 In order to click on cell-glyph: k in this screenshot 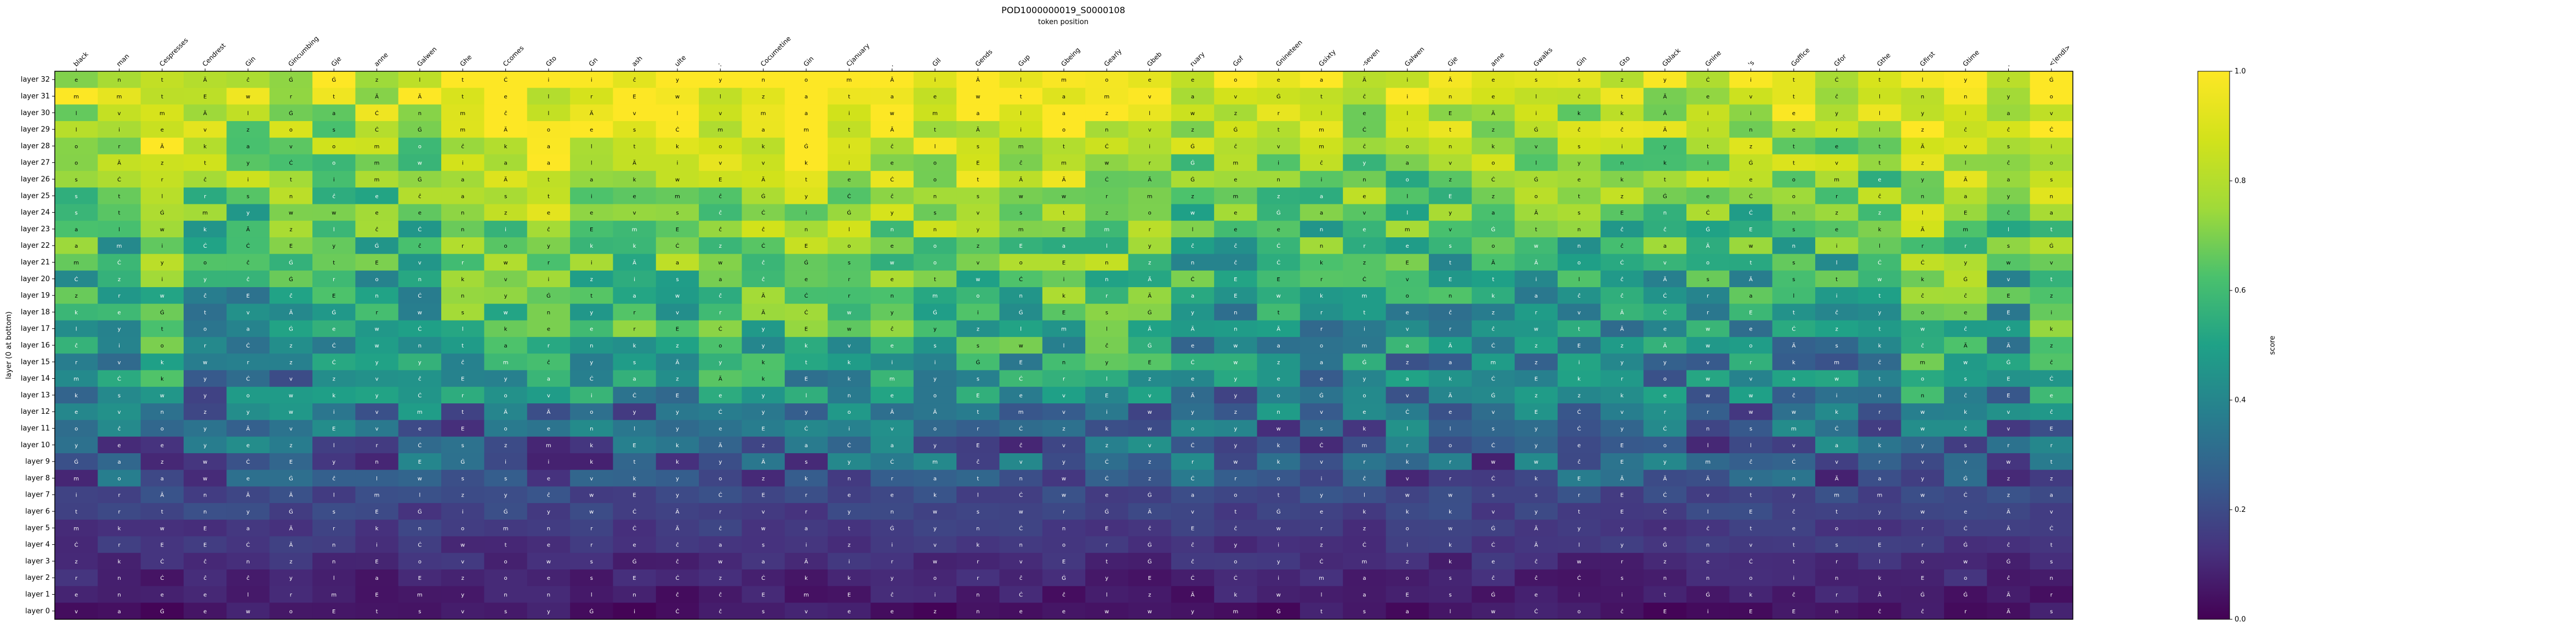, I will do `click(763, 147)`.